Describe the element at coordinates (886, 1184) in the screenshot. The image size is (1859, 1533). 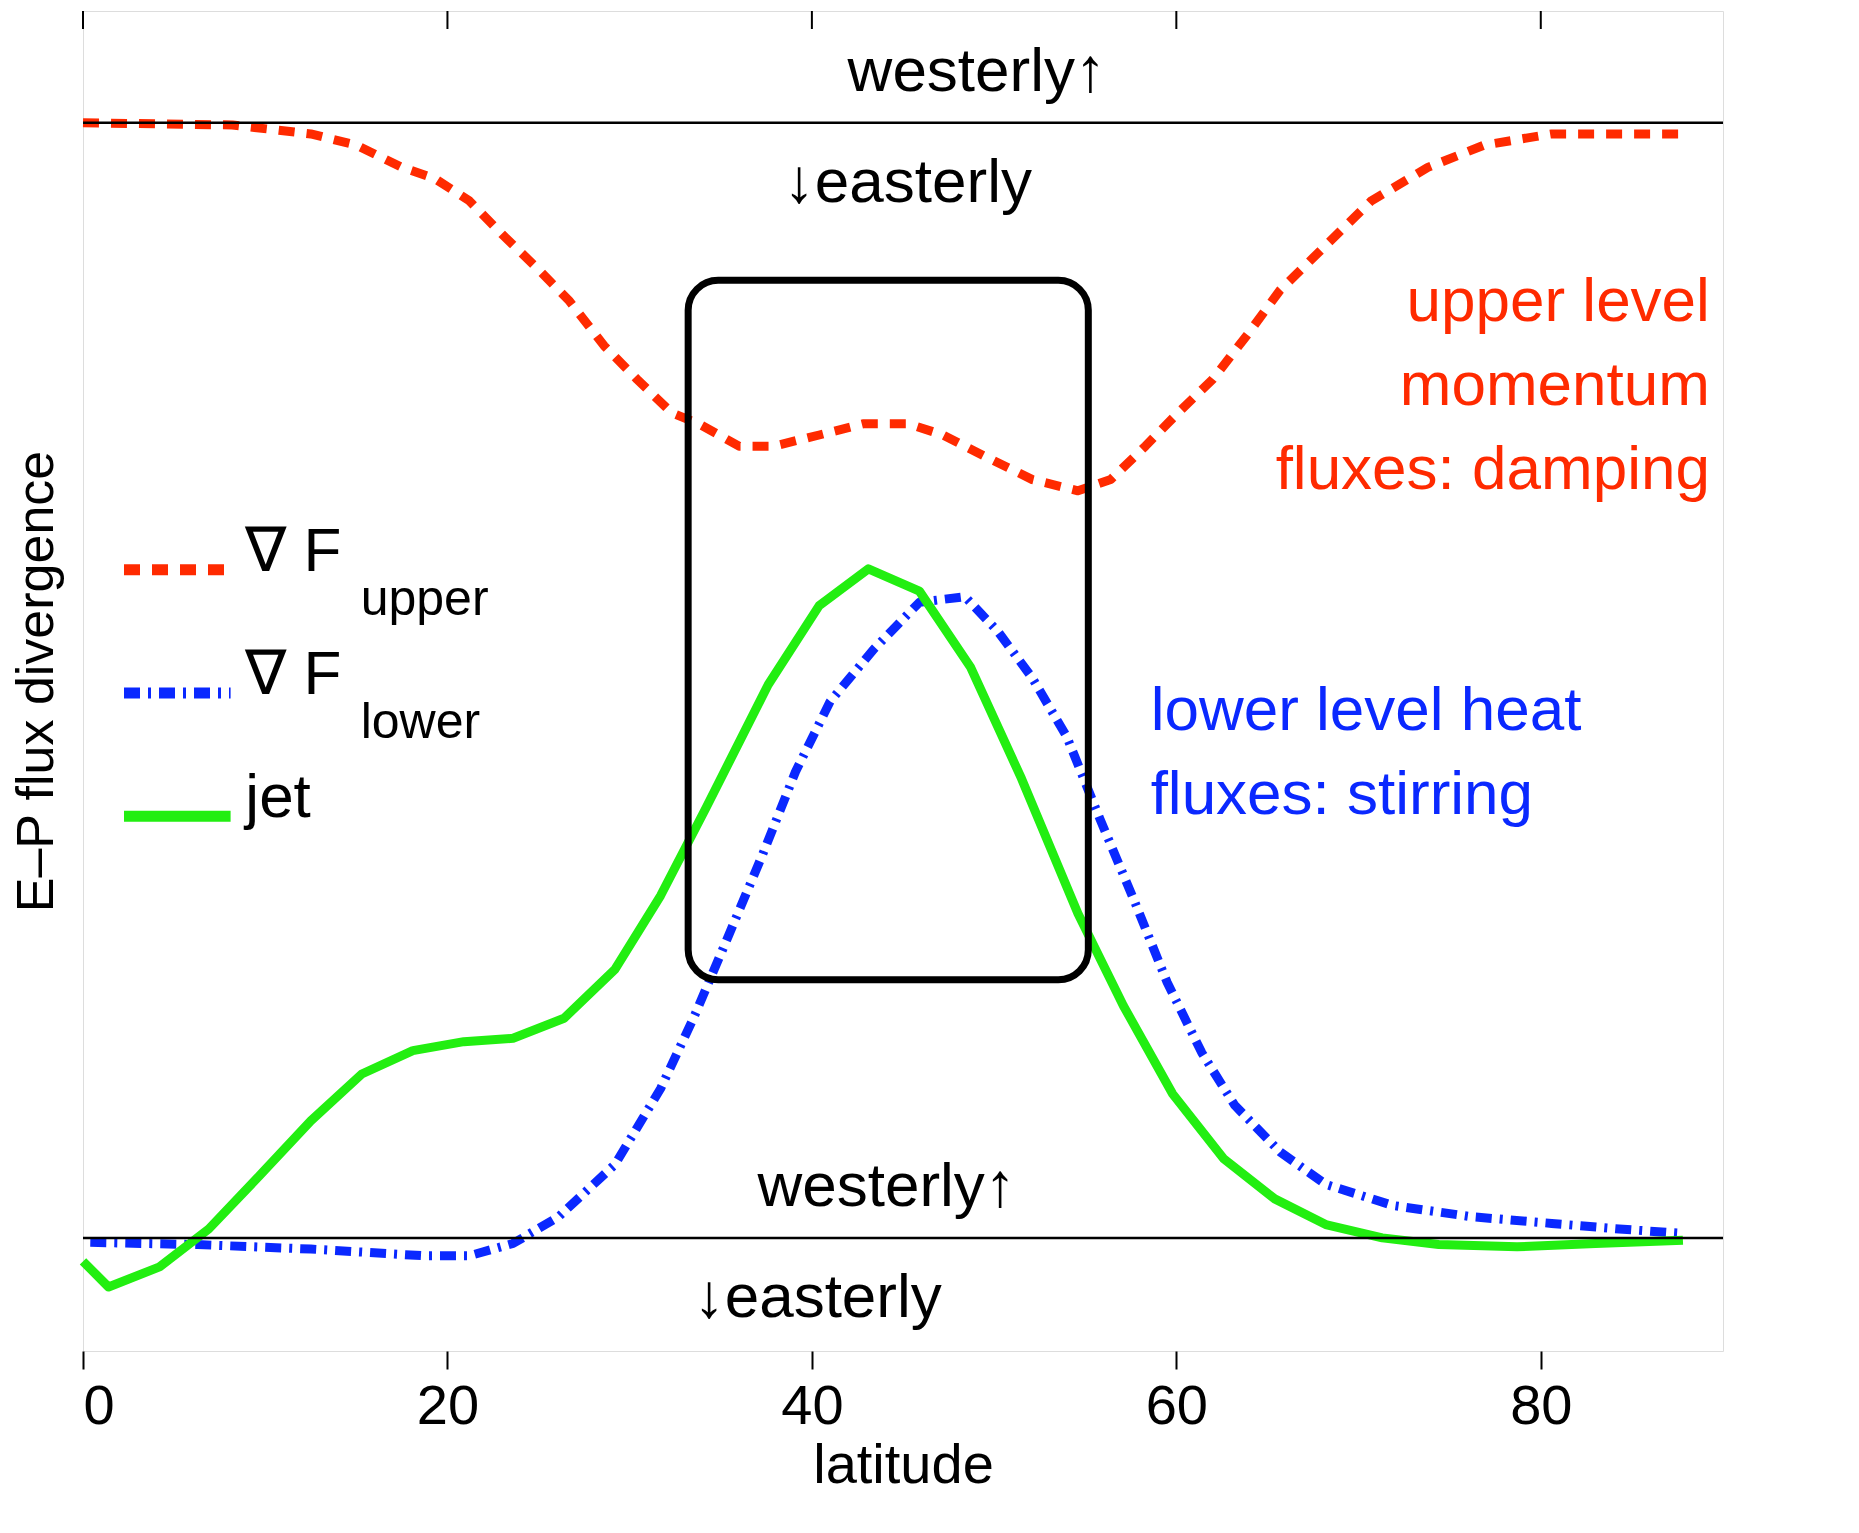
I see `annotation: westerly↑` at that location.